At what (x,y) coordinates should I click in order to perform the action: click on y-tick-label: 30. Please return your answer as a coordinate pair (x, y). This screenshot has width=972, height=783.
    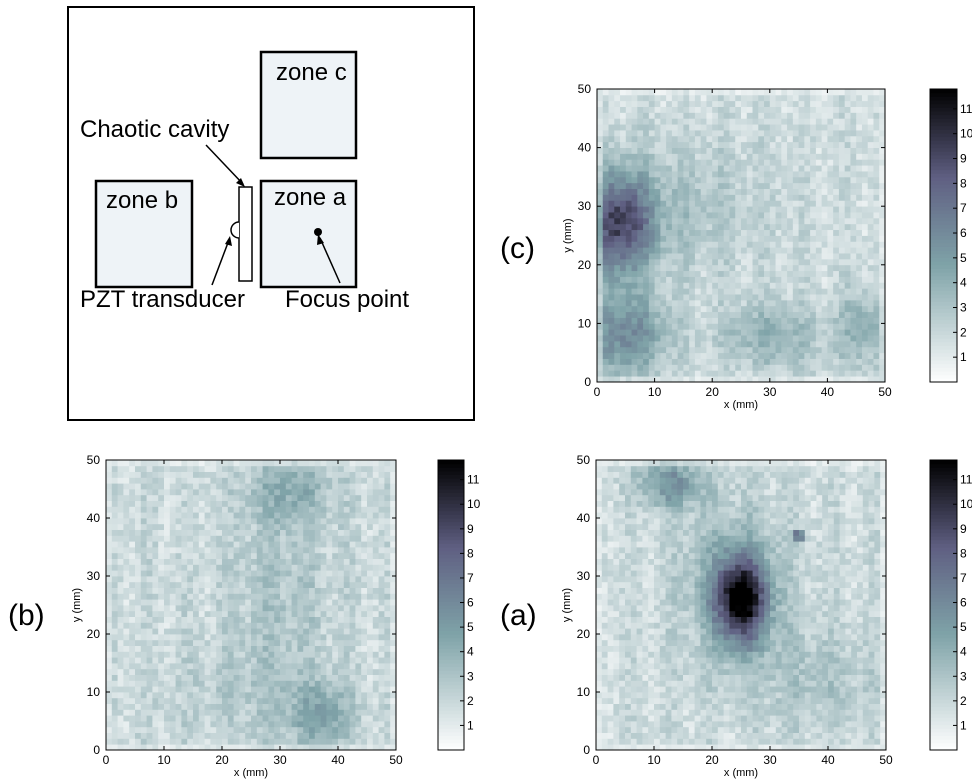
    Looking at the image, I should click on (585, 206).